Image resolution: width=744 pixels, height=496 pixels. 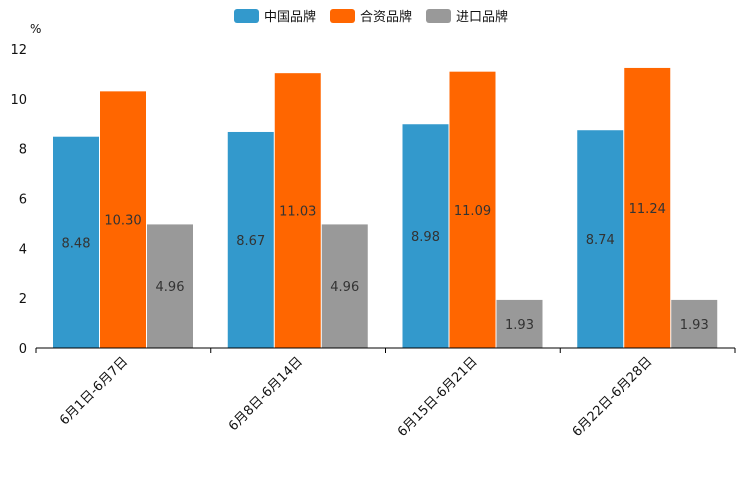 I want to click on bar-value-label: 8.98, so click(x=425, y=237).